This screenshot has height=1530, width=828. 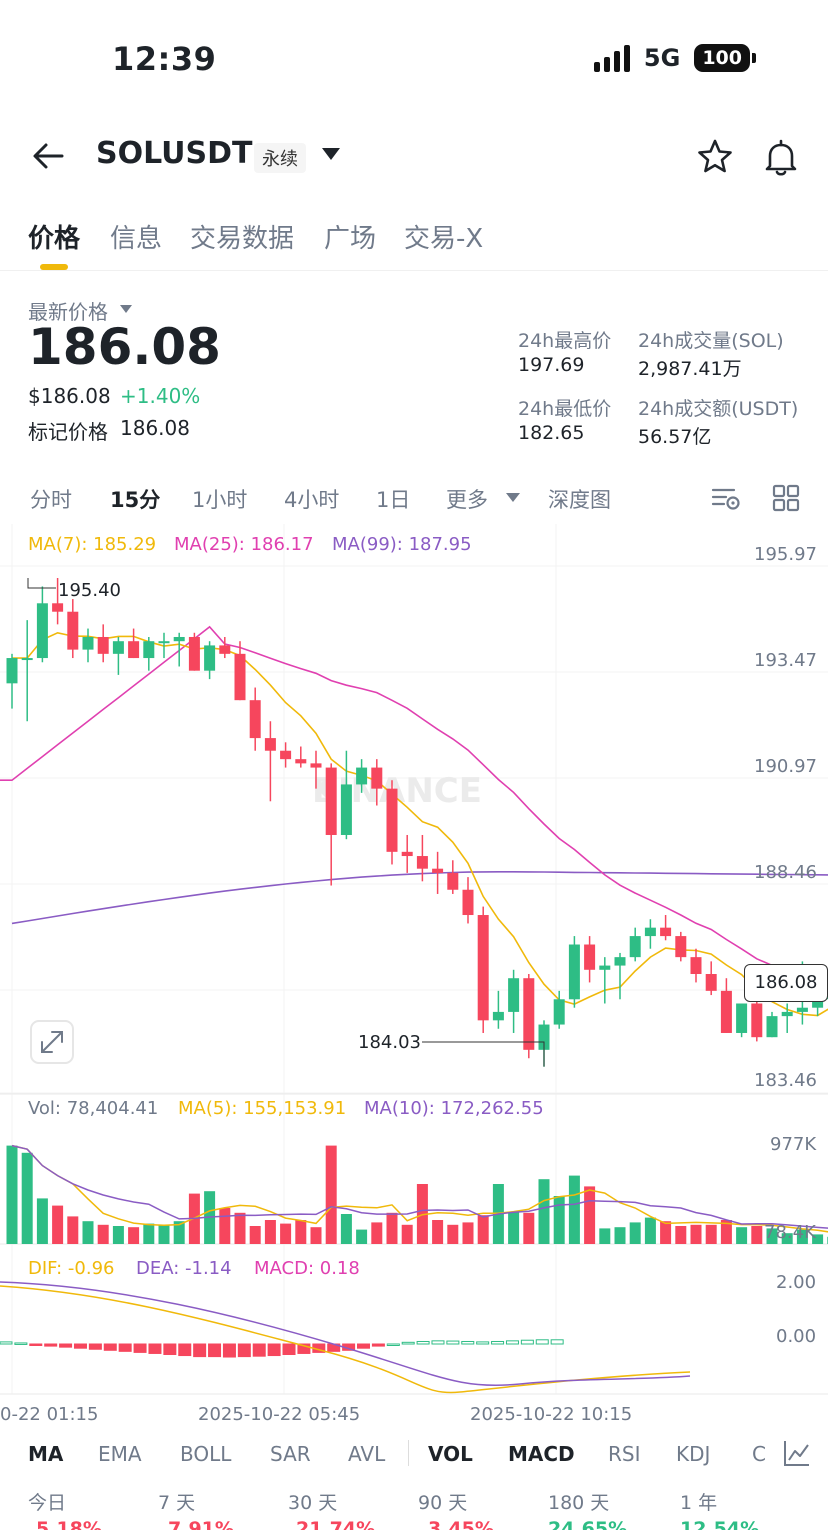 I want to click on indicator-ema: EMA, so click(x=120, y=1454).